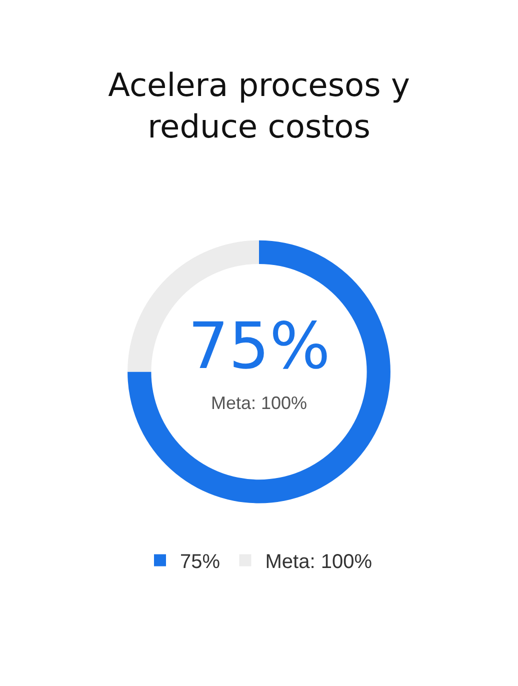 This screenshot has height=686, width=518. I want to click on legend-label: 75%, so click(200, 562).